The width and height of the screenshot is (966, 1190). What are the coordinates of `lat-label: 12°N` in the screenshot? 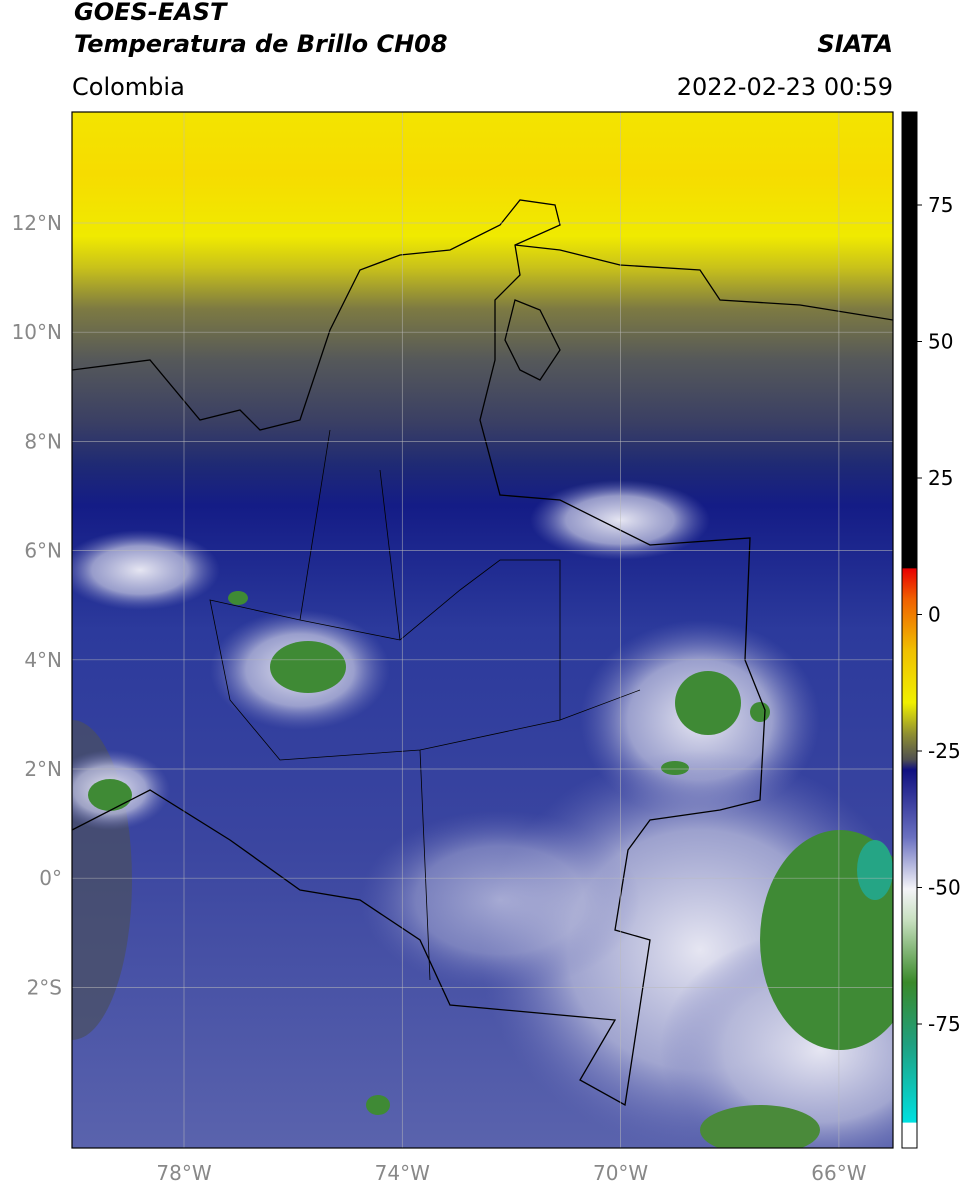 It's located at (37, 223).